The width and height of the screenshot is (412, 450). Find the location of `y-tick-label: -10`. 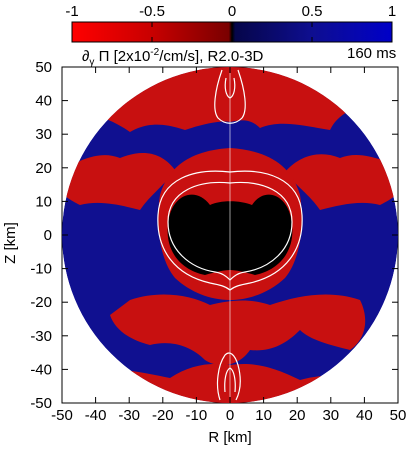

y-tick-label: -10 is located at coordinates (41, 269).